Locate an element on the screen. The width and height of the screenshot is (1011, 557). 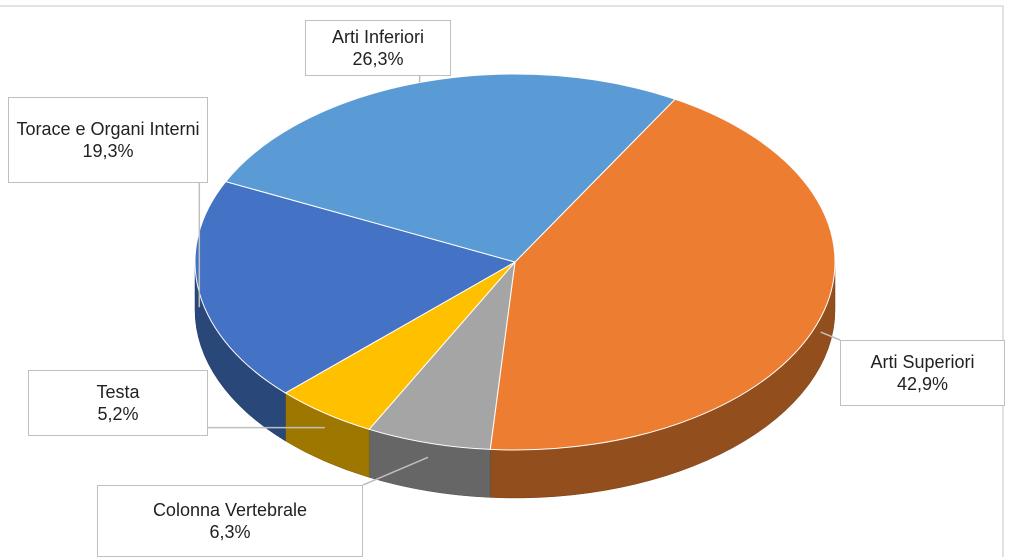
slice is located at coordinates (442, 355).